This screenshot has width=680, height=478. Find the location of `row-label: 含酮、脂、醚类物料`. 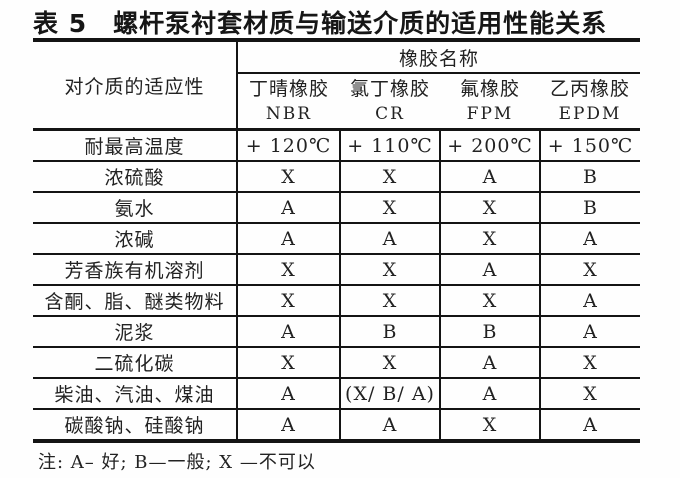

row-label: 含酮、脂、醚类物料 is located at coordinates (135, 300).